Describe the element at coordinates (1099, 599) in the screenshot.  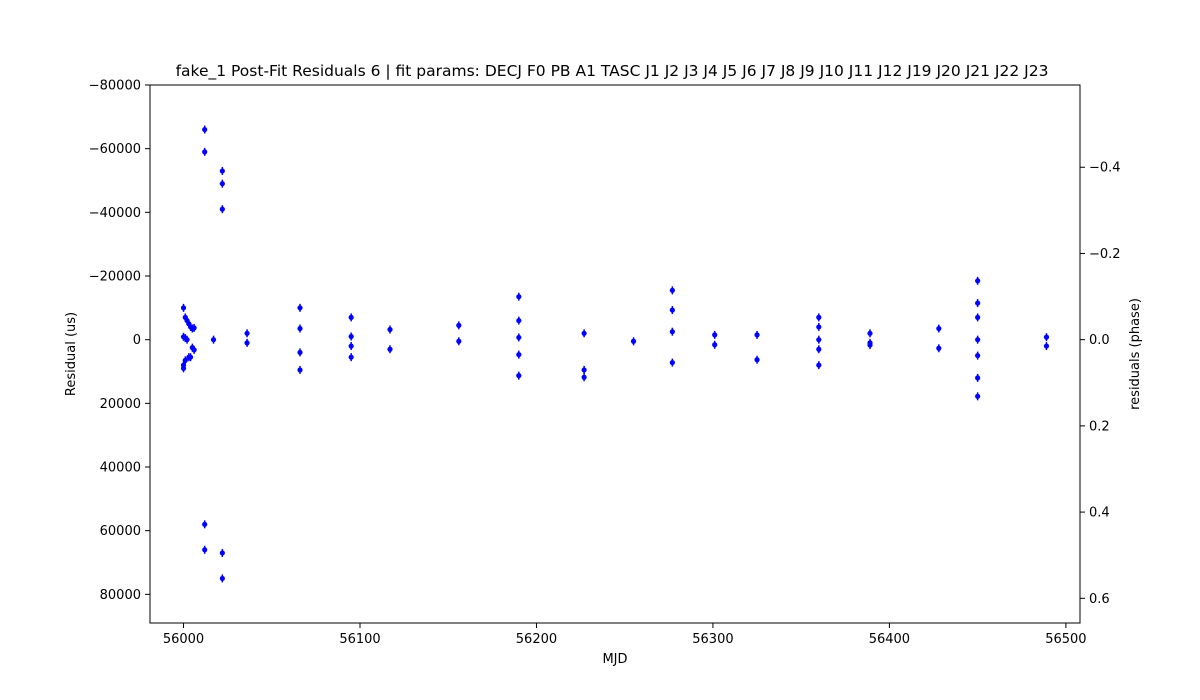
I see `y-right-tick-label: 0.6` at that location.